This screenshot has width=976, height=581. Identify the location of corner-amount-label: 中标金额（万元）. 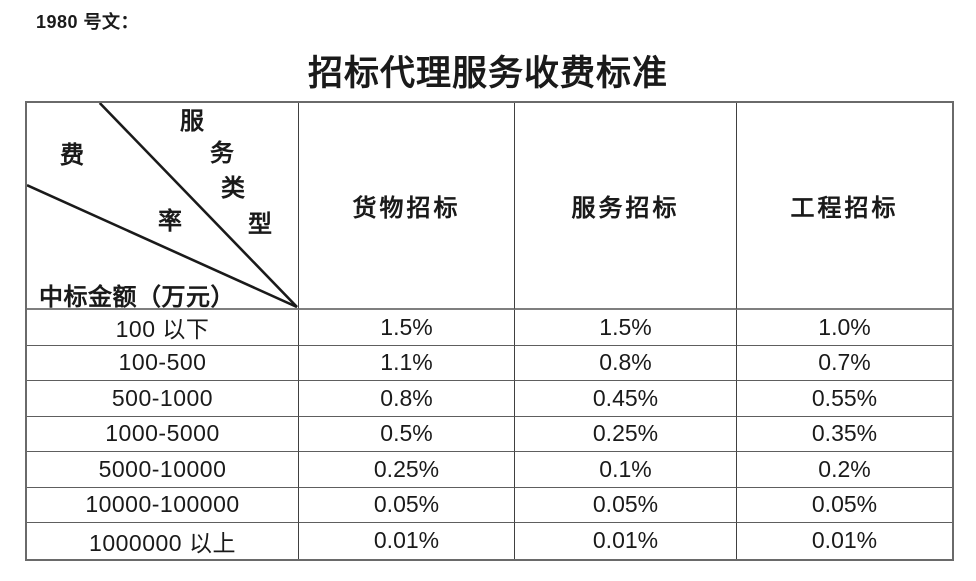
(137, 298).